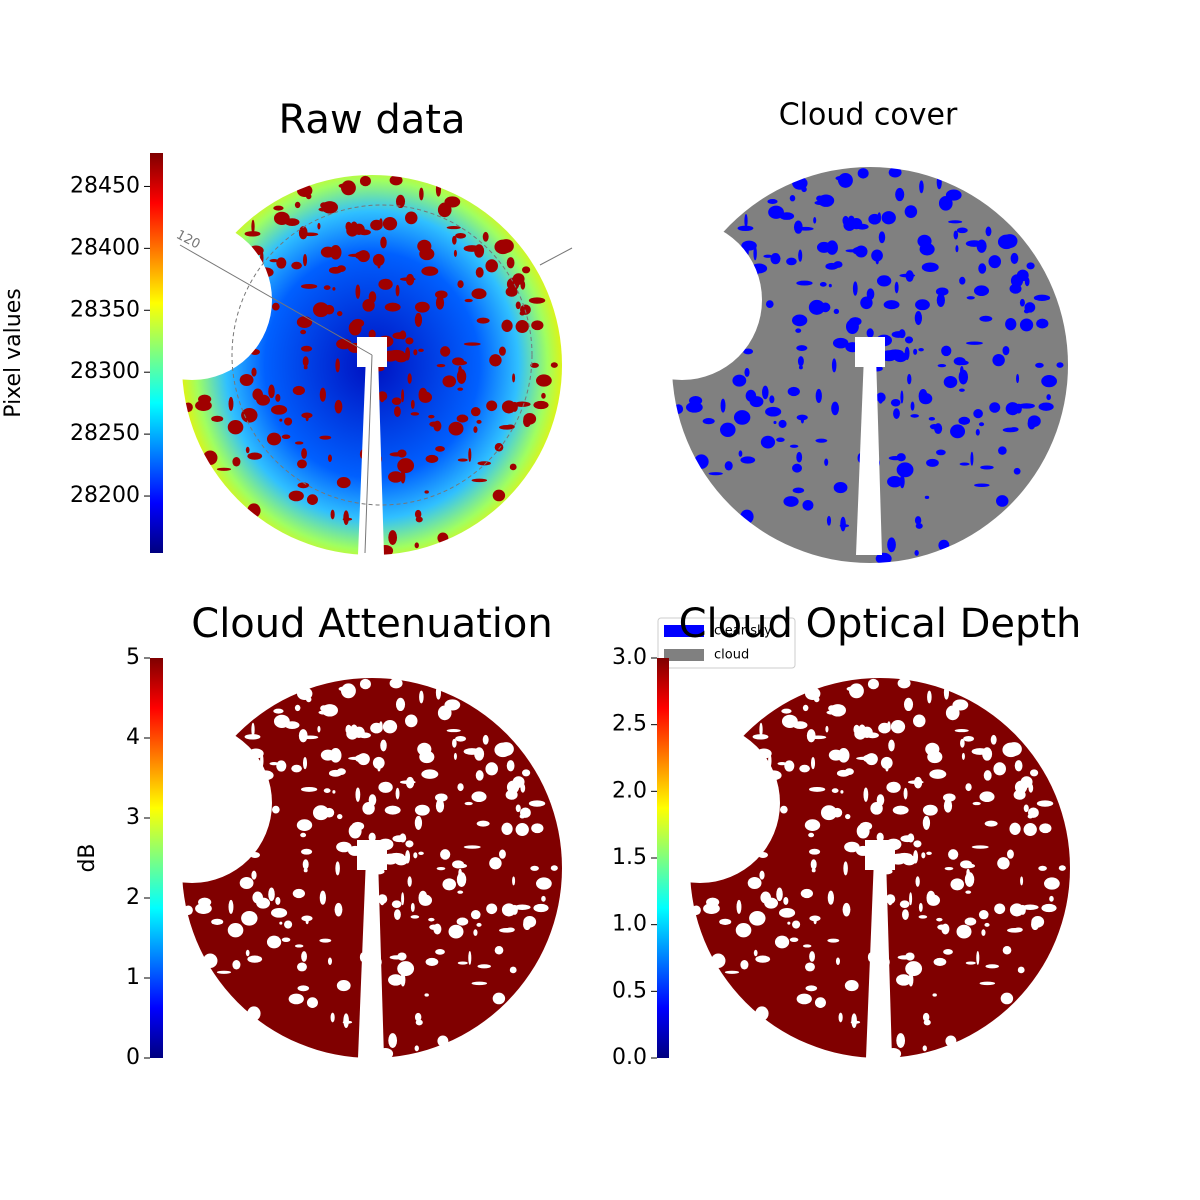 This screenshot has height=1200, width=1200. I want to click on panel-title: Cloud Attenuation, so click(371, 624).